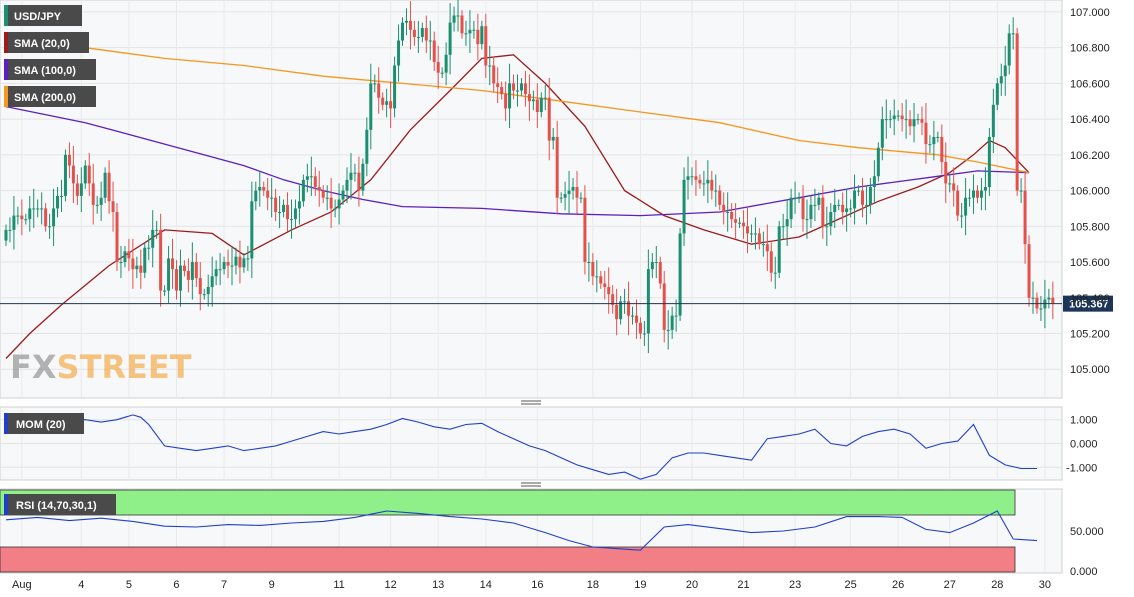  I want to click on x-tick-label: 6, so click(176, 585).